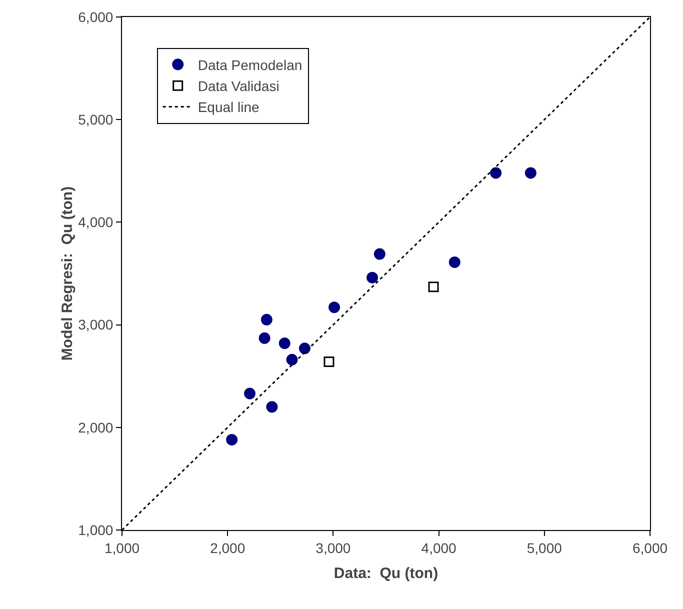 This screenshot has width=683, height=609. What do you see at coordinates (333, 548) in the screenshot?
I see `x-tick-label: 3,000` at bounding box center [333, 548].